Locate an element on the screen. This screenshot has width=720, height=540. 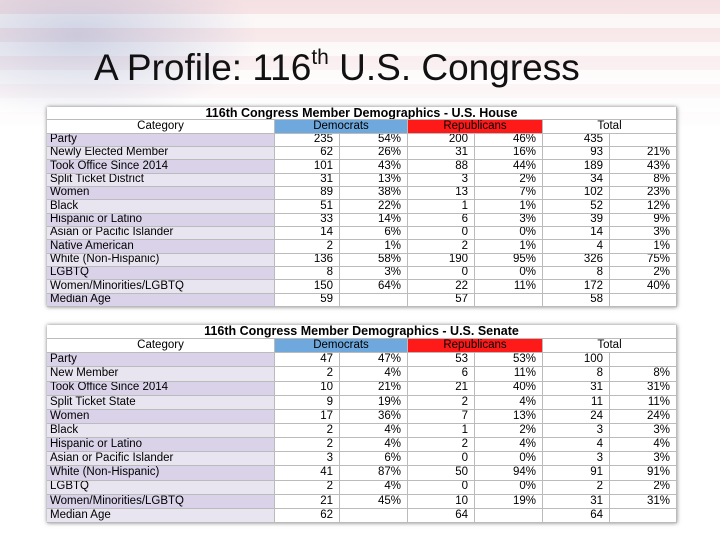
table-cell: 41 is located at coordinates (307, 473).